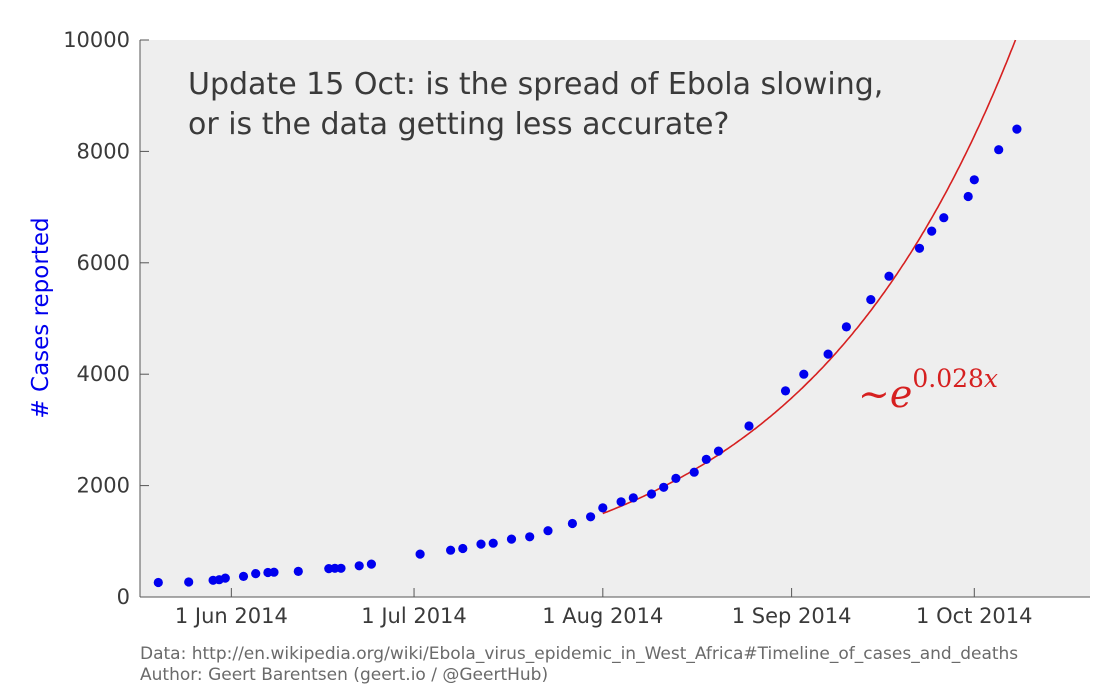 The height and width of the screenshot is (700, 1120). Describe the element at coordinates (106, 318) in the screenshot. I see `y-axis: 0 2000 4000 6000 8000 10000` at that location.